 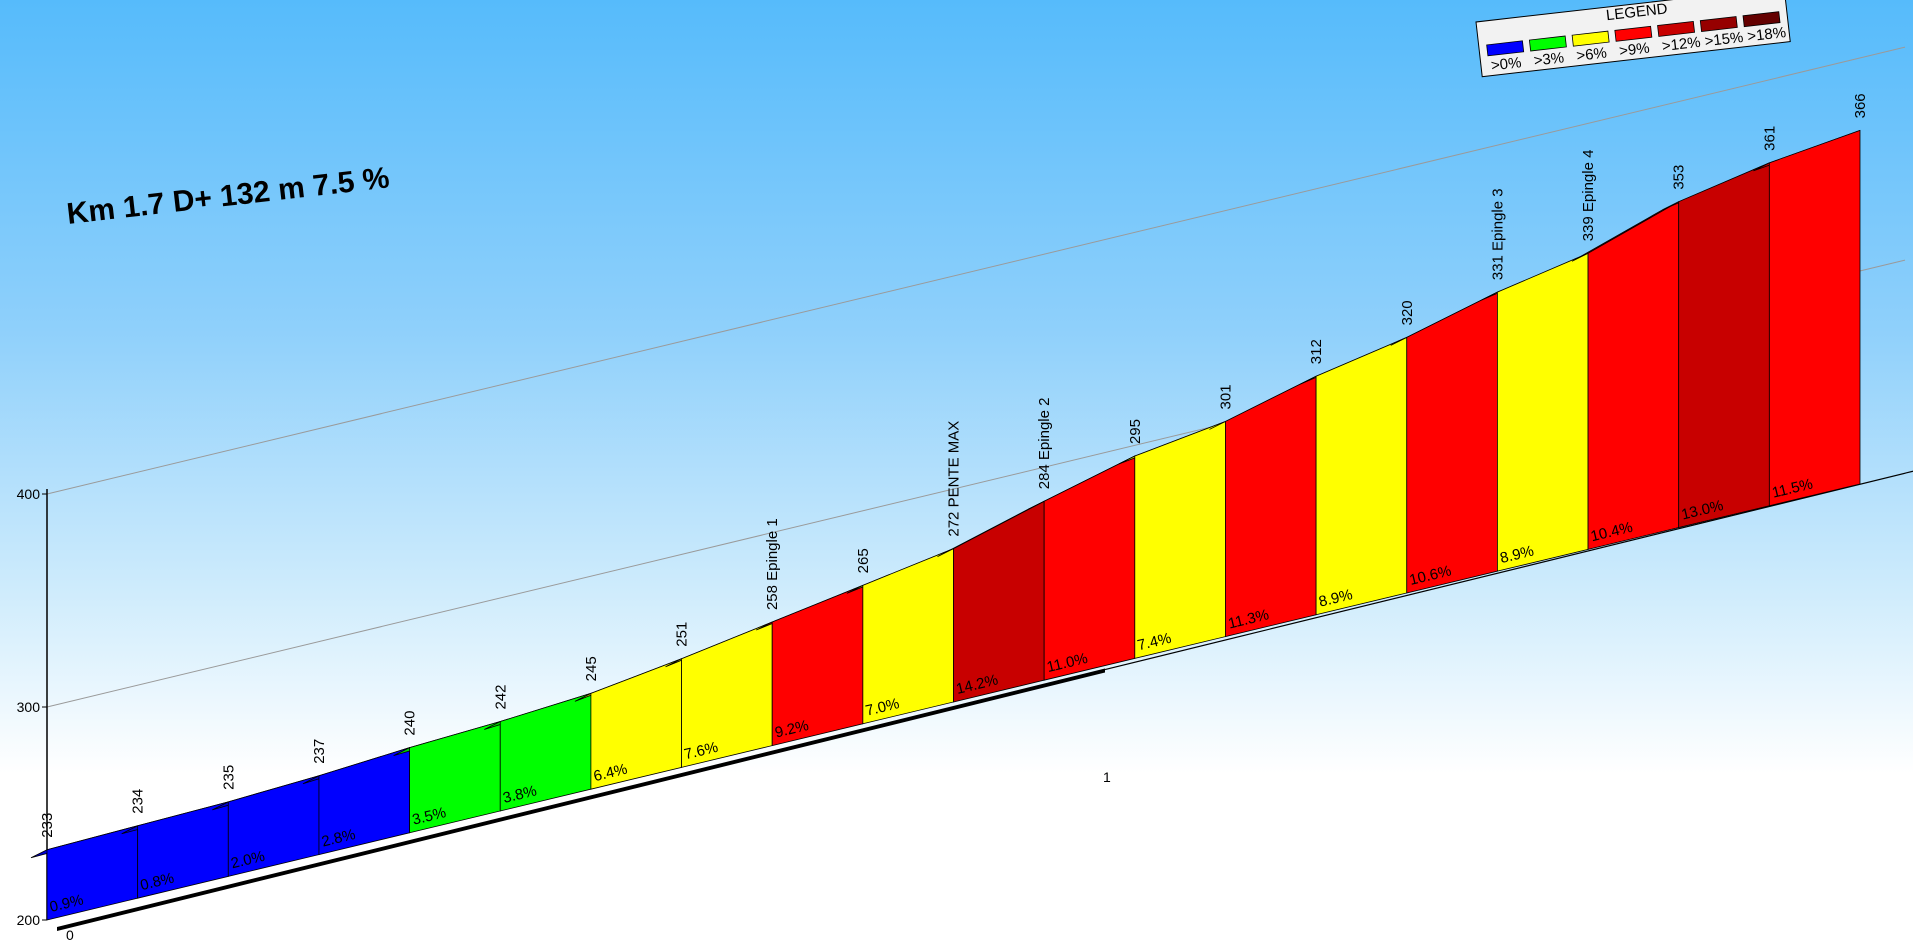 What do you see at coordinates (1135, 431) in the screenshot?
I see `altitude-label: 295` at bounding box center [1135, 431].